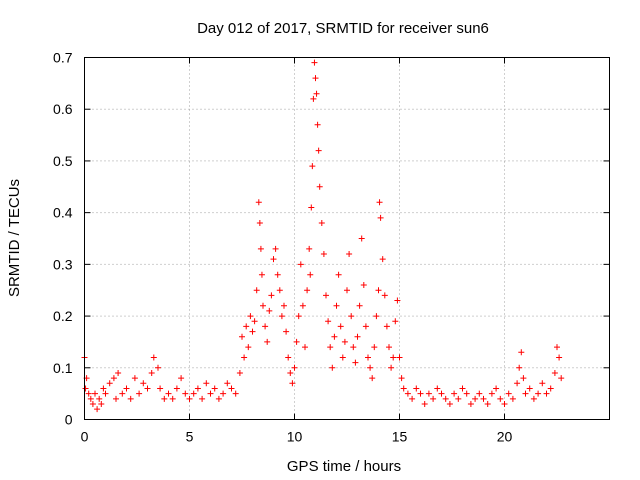 The width and height of the screenshot is (640, 480). Describe the element at coordinates (400, 437) in the screenshot. I see `x-tick-label: 15` at that location.